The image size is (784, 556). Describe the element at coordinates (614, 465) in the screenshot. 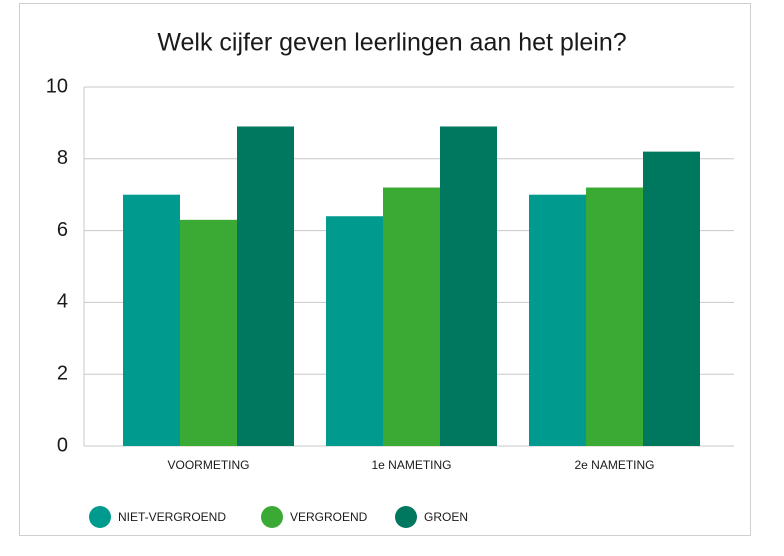

I see `x-tick-label: 2e NAMETING` at that location.